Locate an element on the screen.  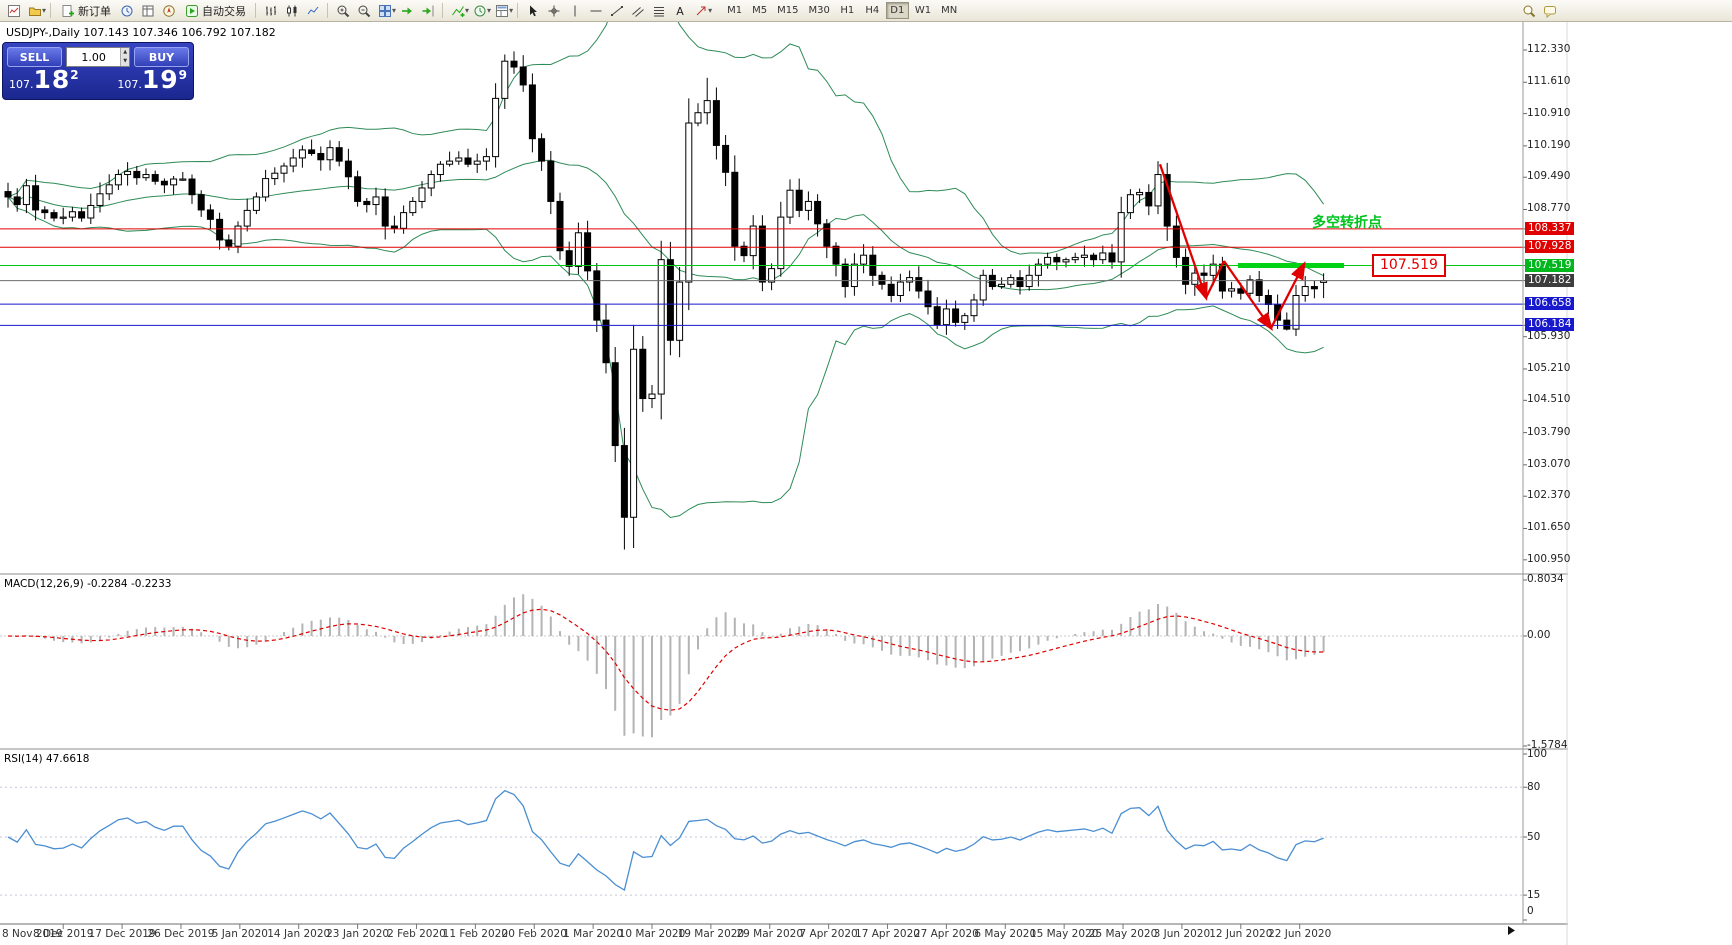
profiles-dropdown-icon: ▾ is located at coordinates (44, 10).